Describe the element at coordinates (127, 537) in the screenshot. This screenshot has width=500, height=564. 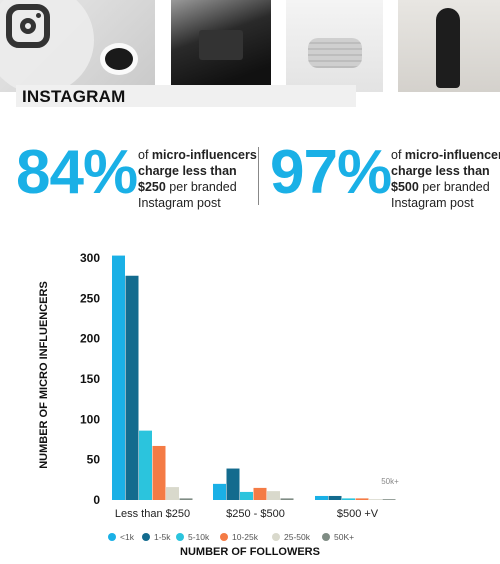
I see `legend-label: <1k` at that location.